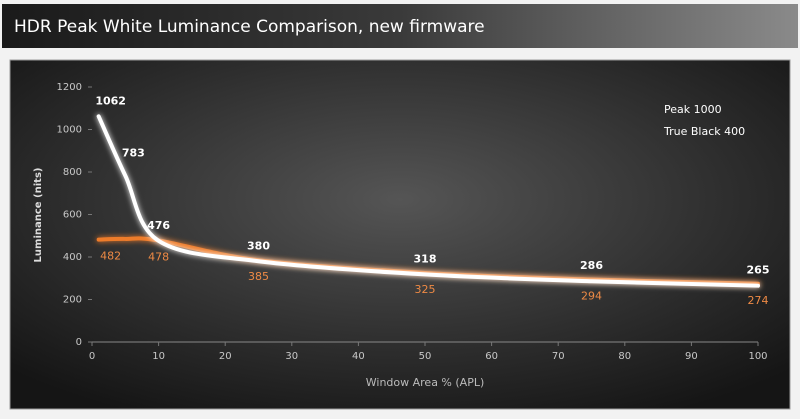 The height and width of the screenshot is (419, 800). What do you see at coordinates (558, 356) in the screenshot?
I see `x-tick-label: 70` at bounding box center [558, 356].